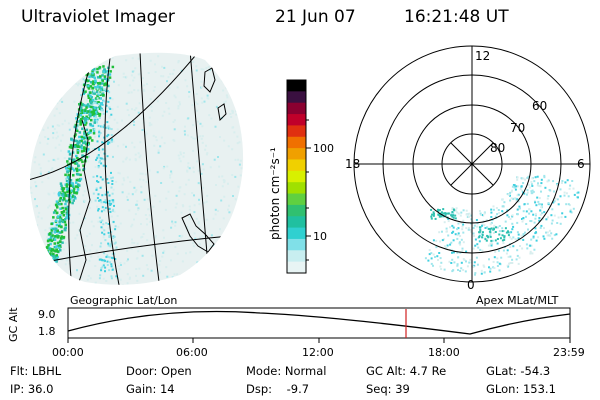  Describe the element at coordinates (150, 389) in the screenshot. I see `status-gain: Gain: 14` at that location.